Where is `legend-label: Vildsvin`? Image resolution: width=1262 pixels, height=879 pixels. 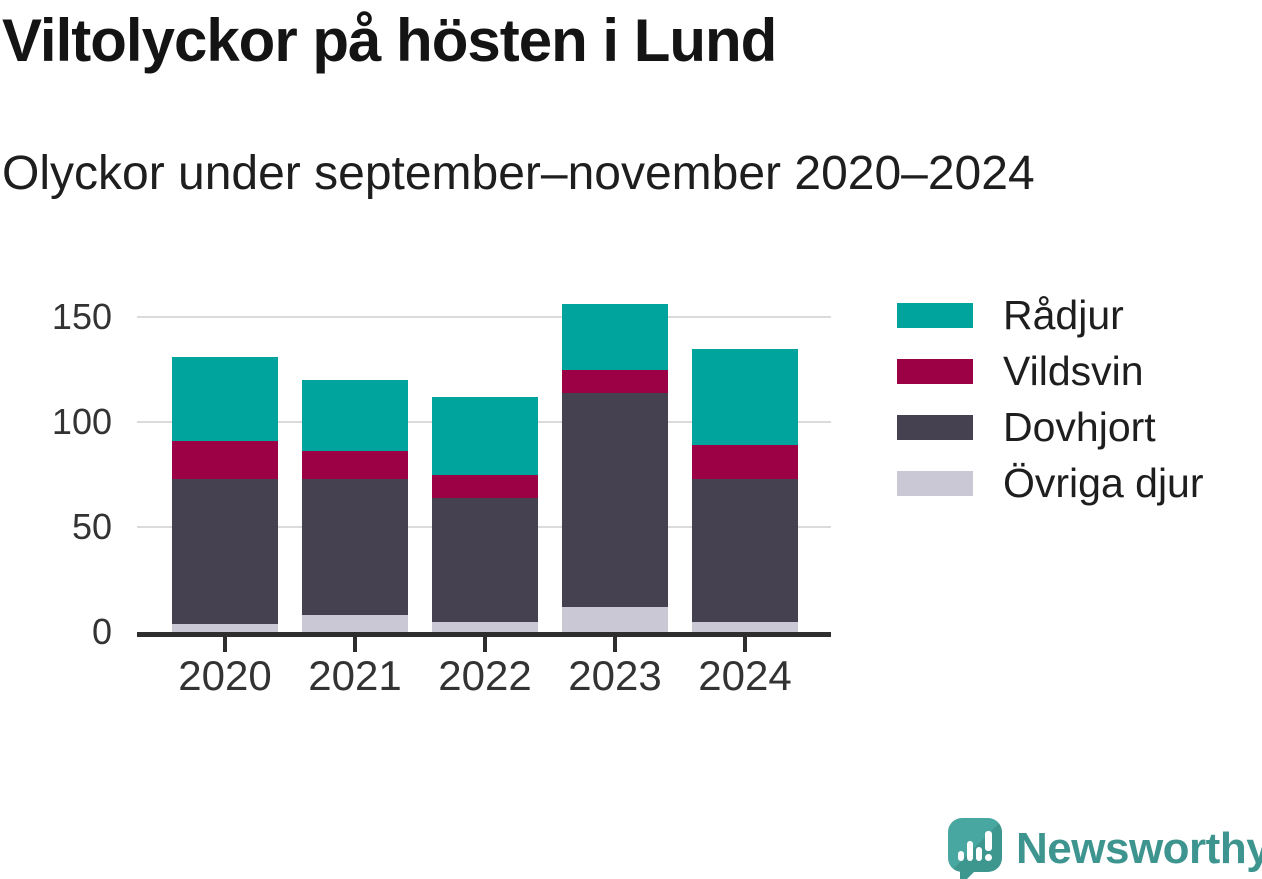
legend-label: Vildsvin is located at coordinates (1073, 371).